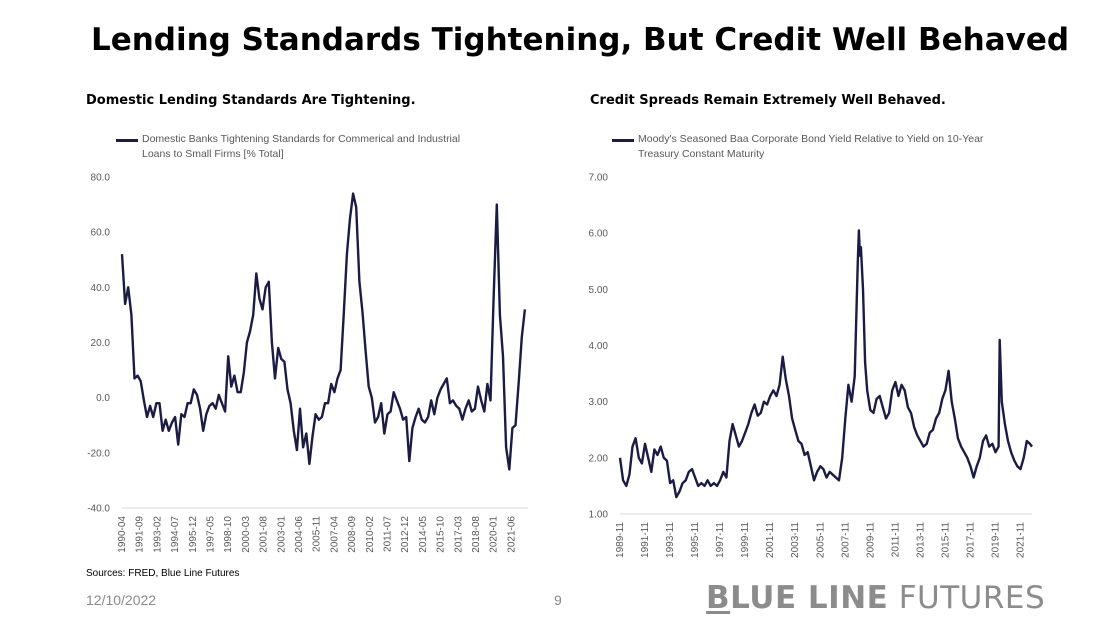 This screenshot has height=630, width=1120. Describe the element at coordinates (599, 515) in the screenshot. I see `right-chart-ytick-label: 1.00` at that location.